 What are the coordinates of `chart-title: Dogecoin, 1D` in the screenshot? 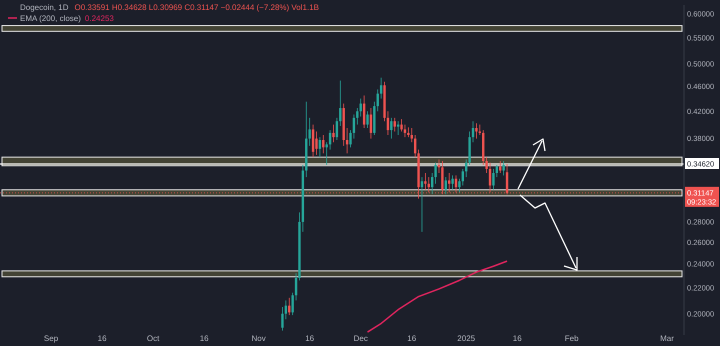 It's located at (44, 7).